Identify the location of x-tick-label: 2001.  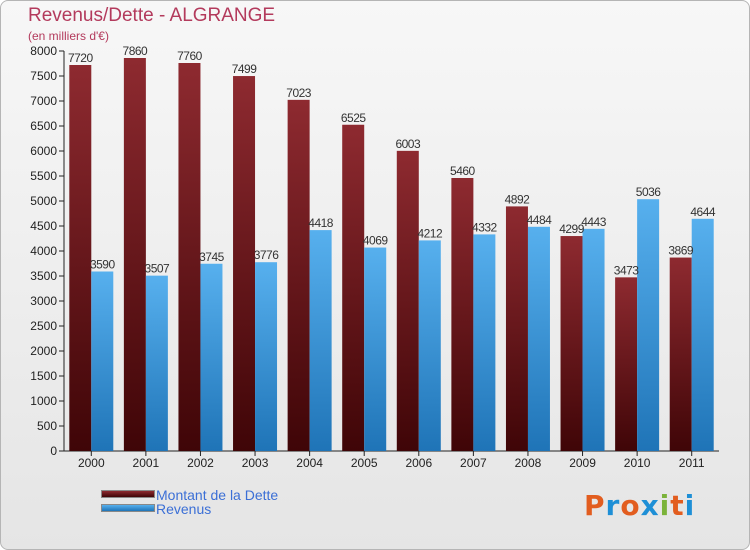
(146, 463).